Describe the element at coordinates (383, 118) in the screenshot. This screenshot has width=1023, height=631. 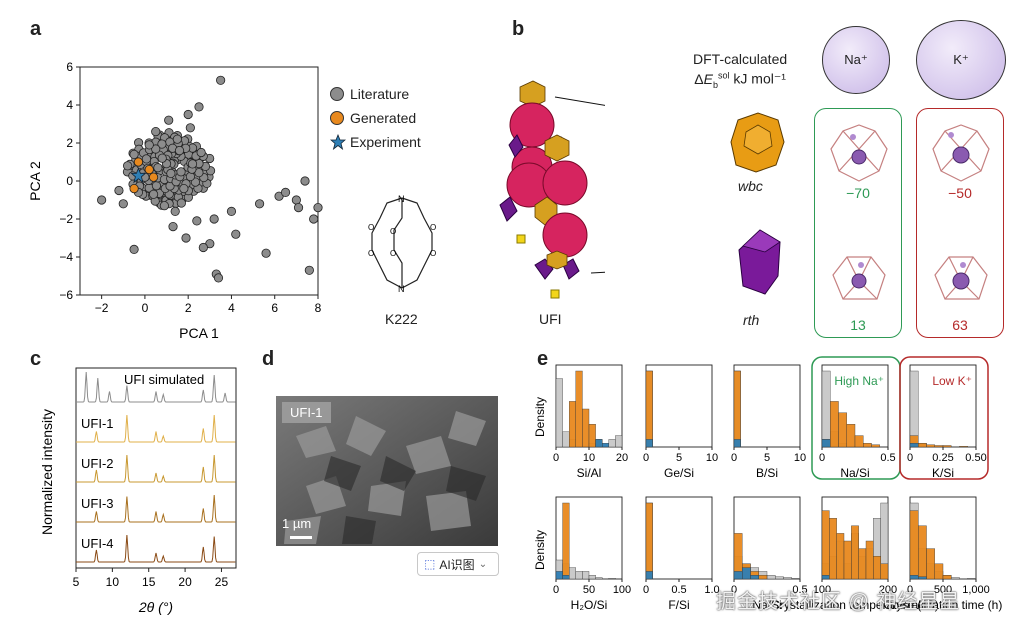
I see `legend-generated-label: Generated` at that location.